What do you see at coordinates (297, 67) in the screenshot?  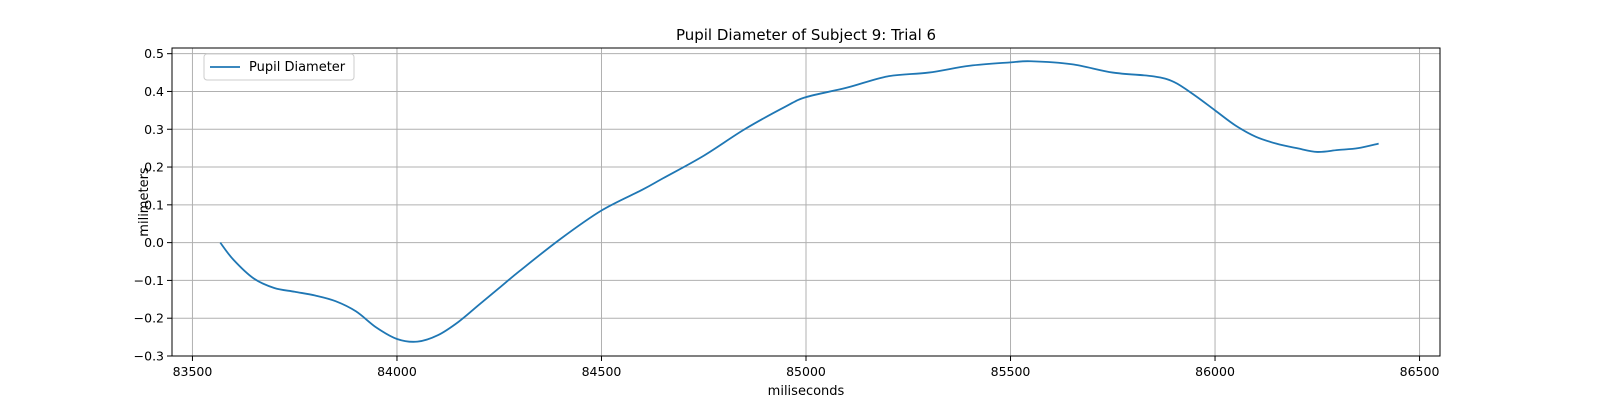 I see `legend-label: Pupil Diameter` at bounding box center [297, 67].